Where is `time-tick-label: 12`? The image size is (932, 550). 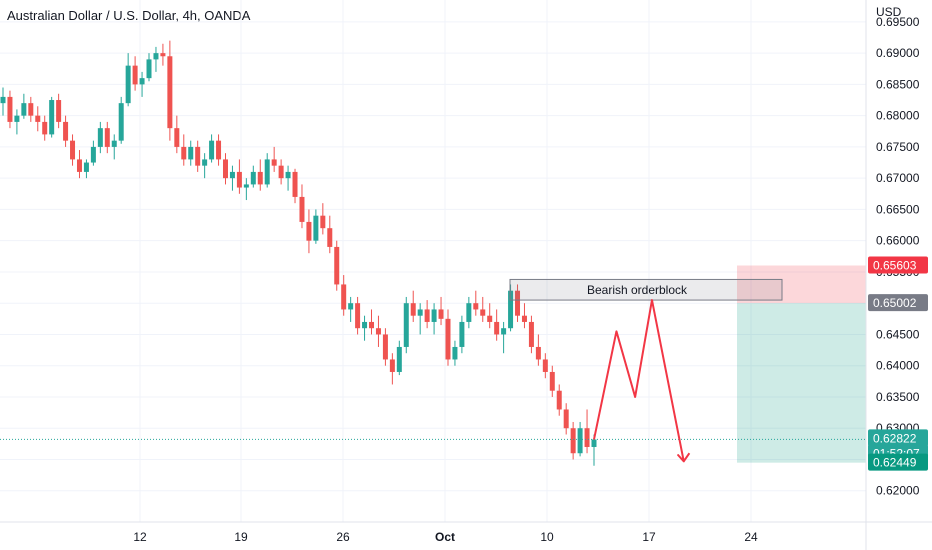 time-tick-label: 12 is located at coordinates (140, 537).